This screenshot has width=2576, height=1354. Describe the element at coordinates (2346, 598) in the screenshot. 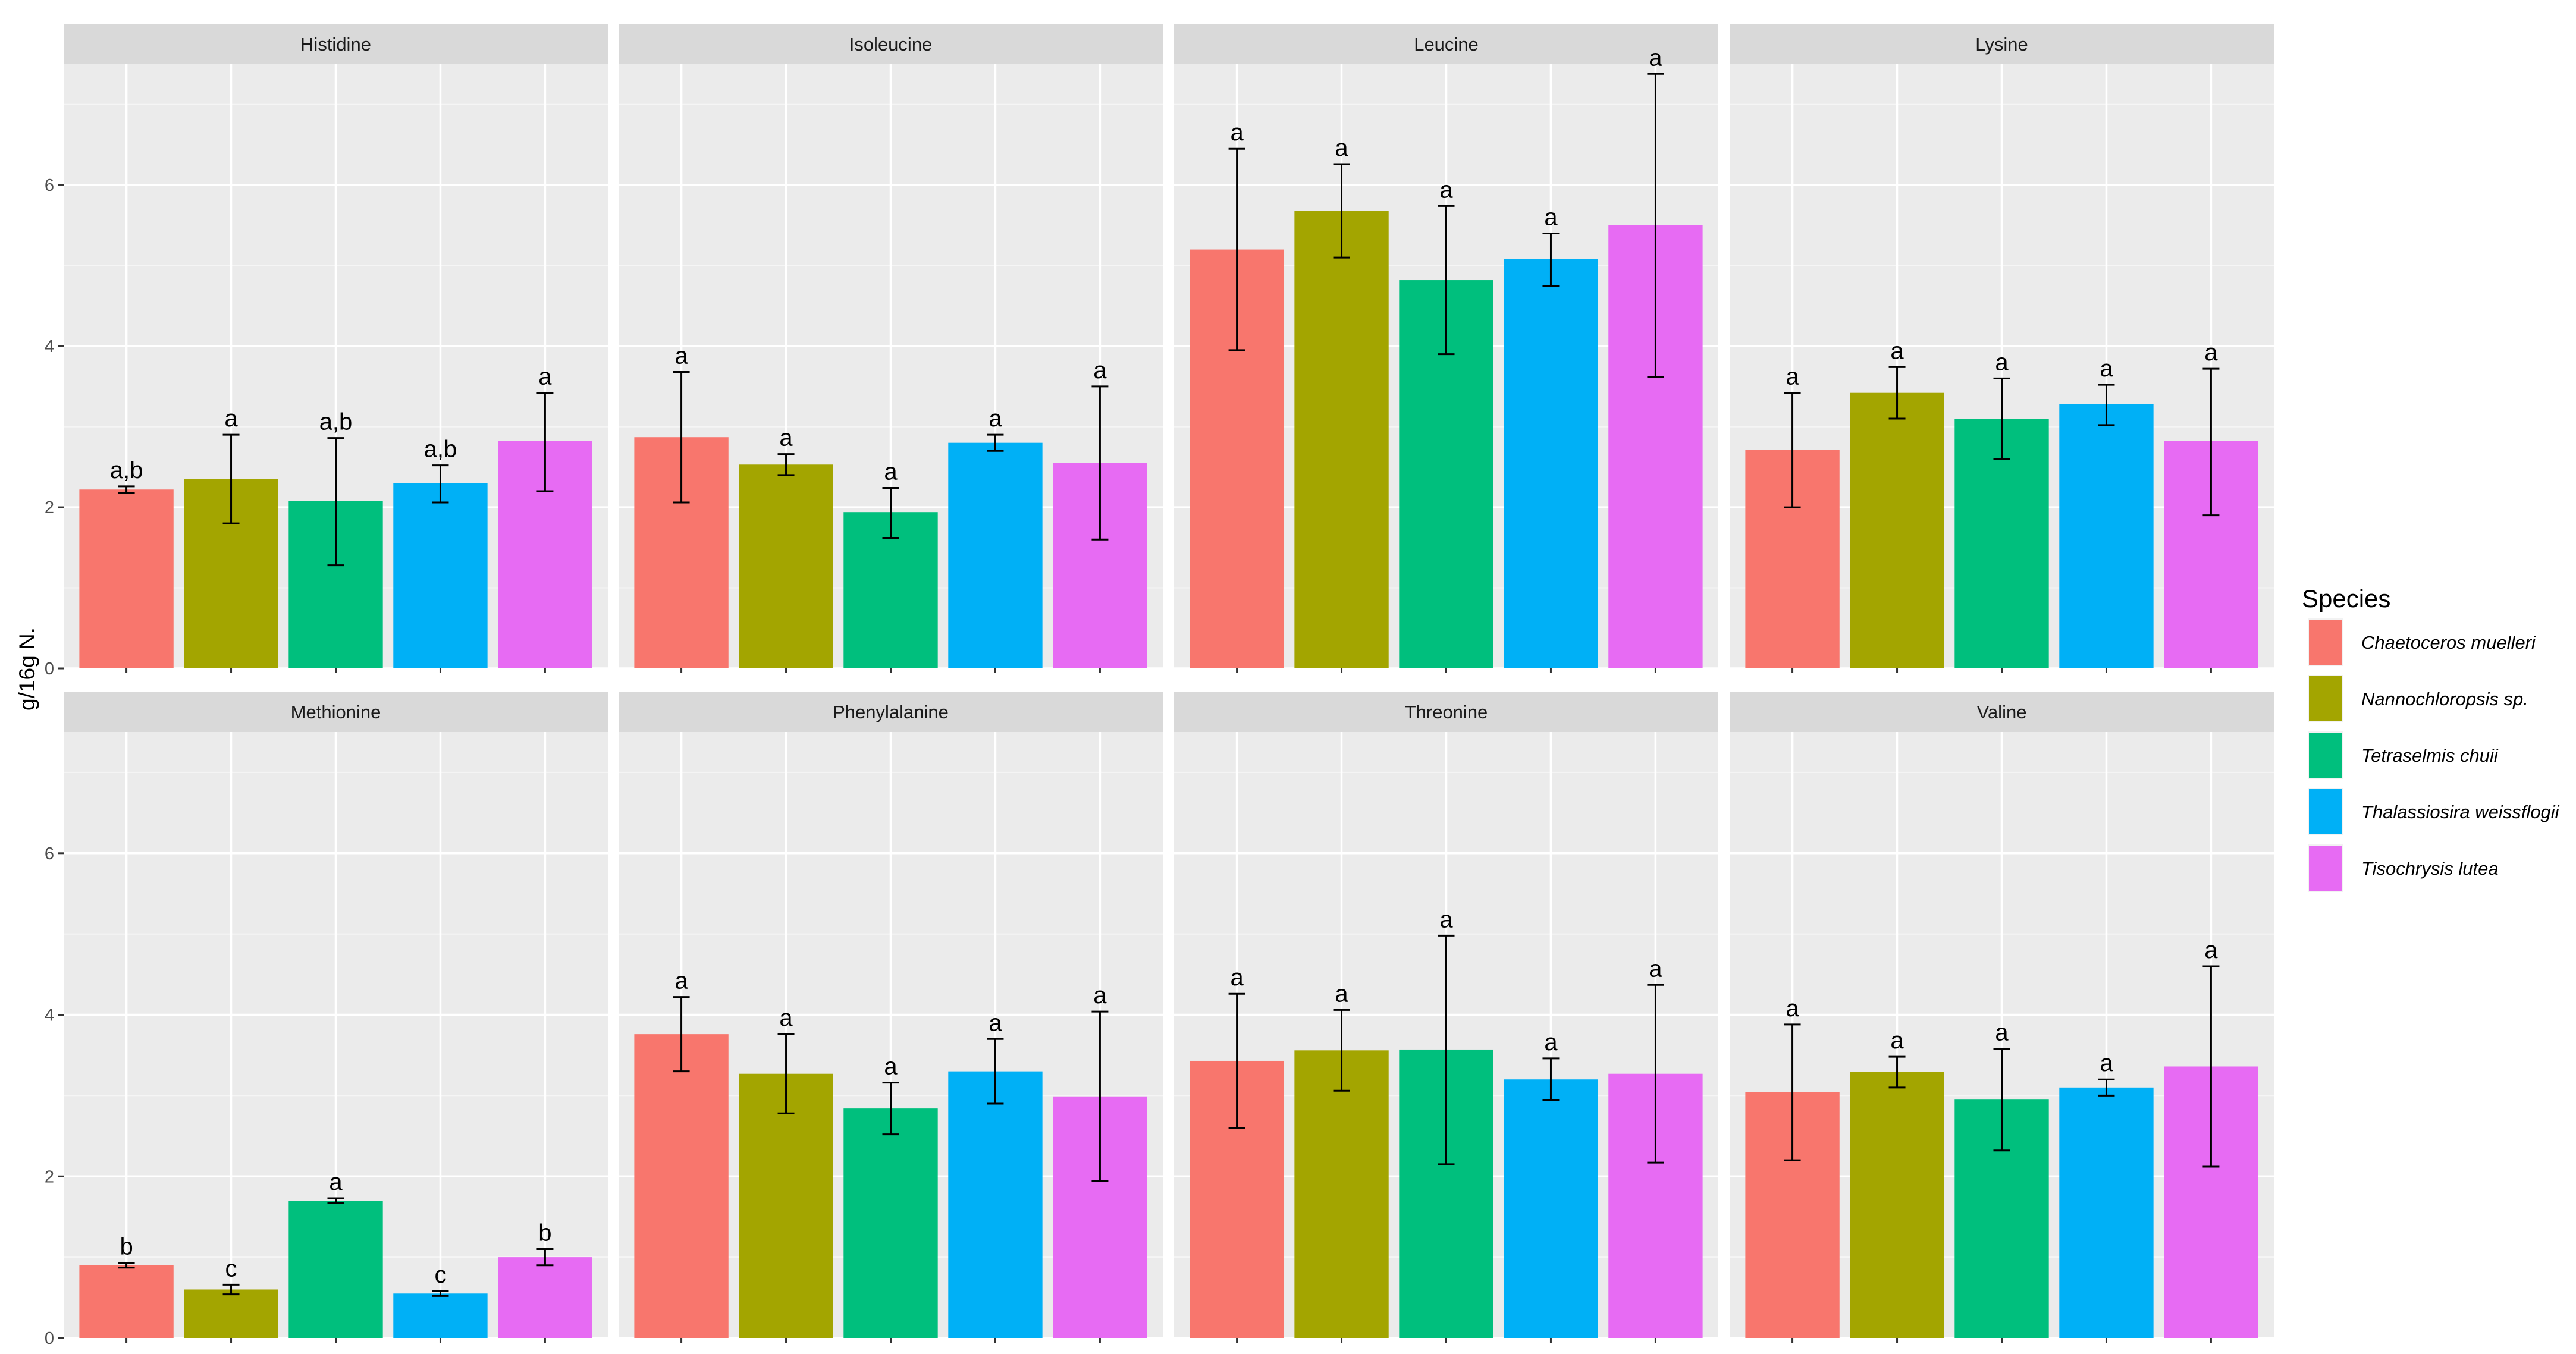

I see `legend-title: Species` at that location.